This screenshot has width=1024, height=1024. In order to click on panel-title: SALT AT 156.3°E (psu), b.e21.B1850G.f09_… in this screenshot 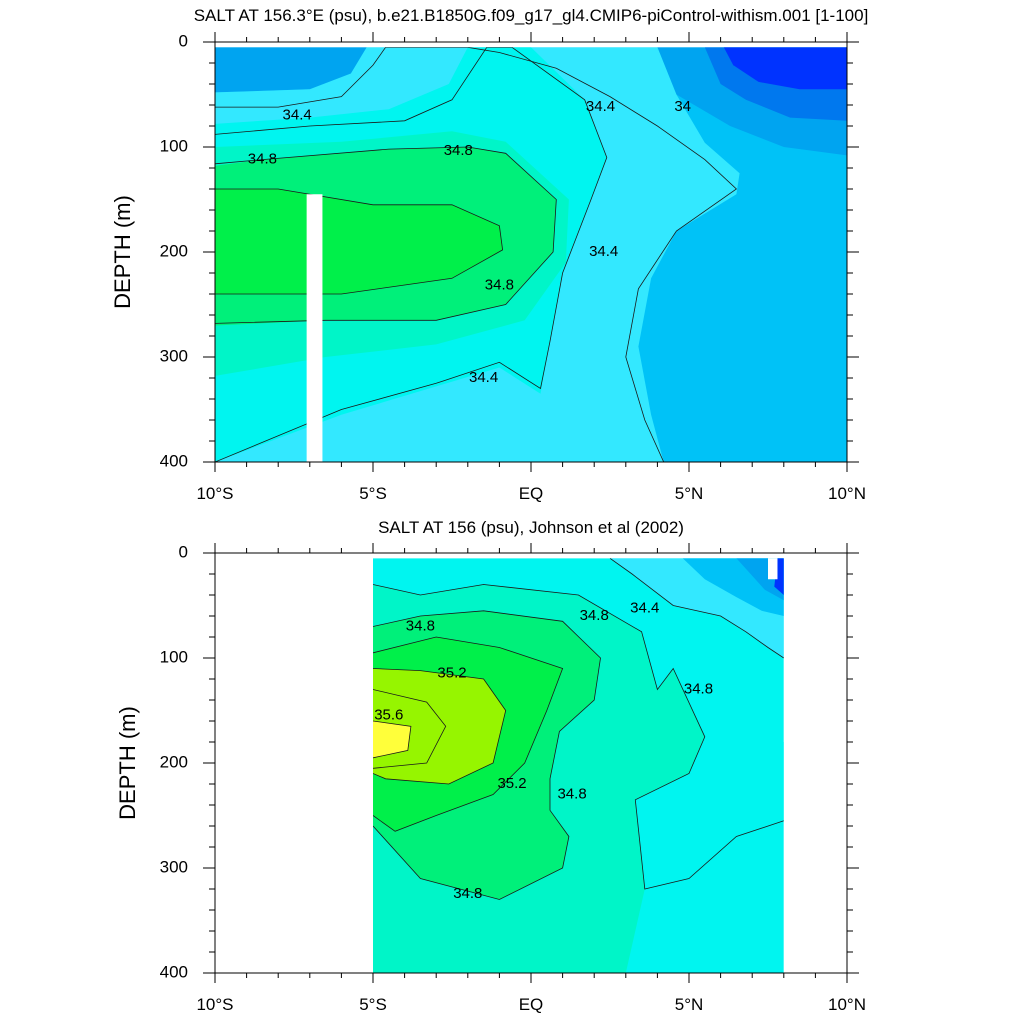, I will do `click(531, 15)`.